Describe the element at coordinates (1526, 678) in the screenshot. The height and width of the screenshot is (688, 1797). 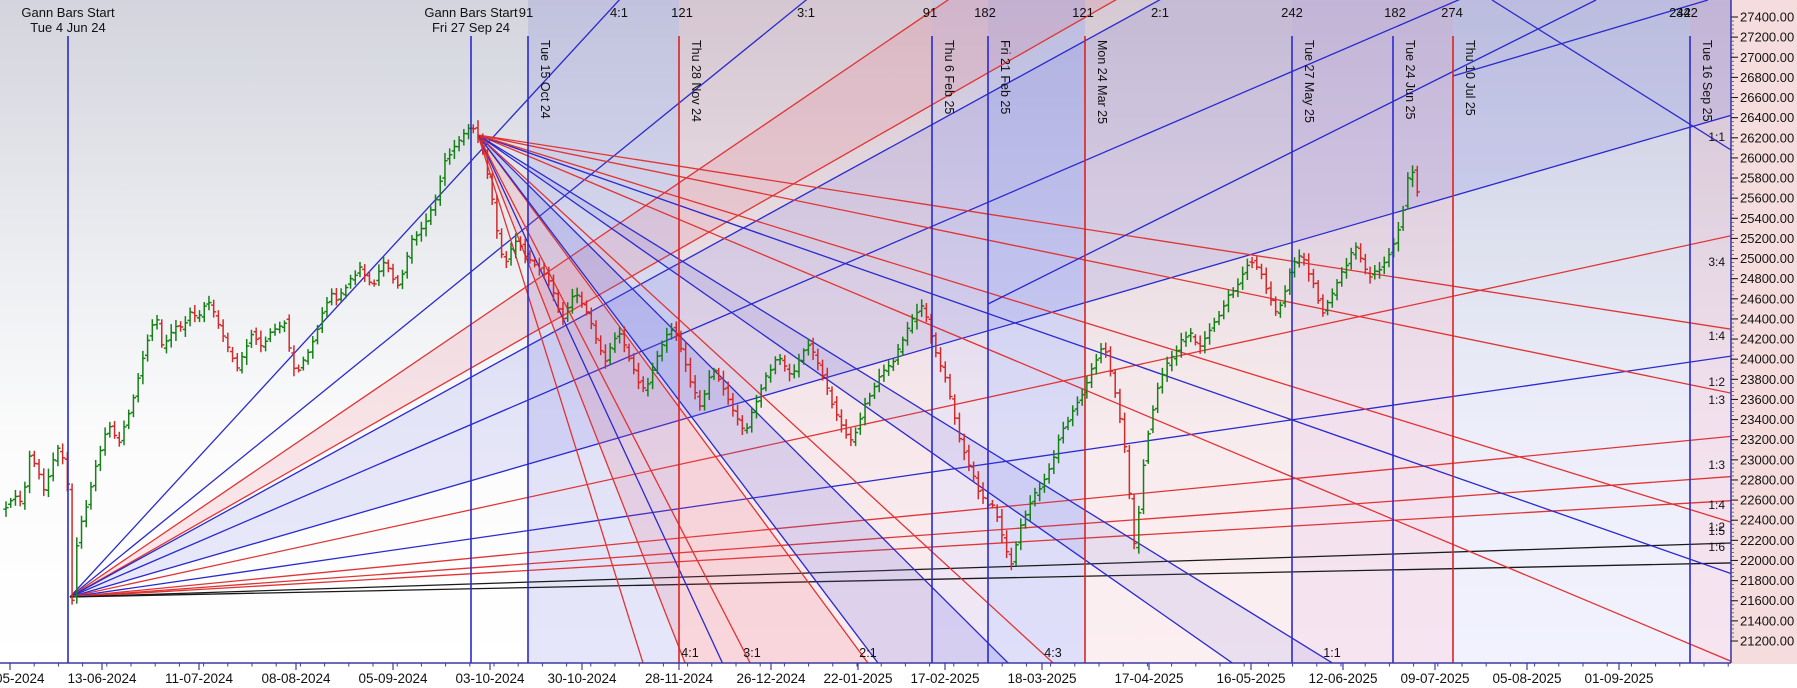
I see `x-axis-label: 05-08-2025` at that location.